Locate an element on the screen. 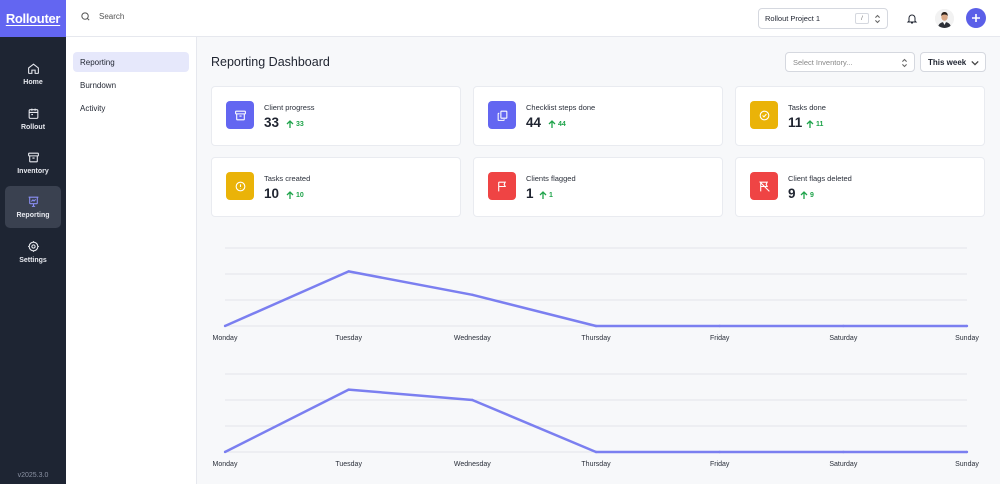  period-select: This week is located at coordinates (953, 62).